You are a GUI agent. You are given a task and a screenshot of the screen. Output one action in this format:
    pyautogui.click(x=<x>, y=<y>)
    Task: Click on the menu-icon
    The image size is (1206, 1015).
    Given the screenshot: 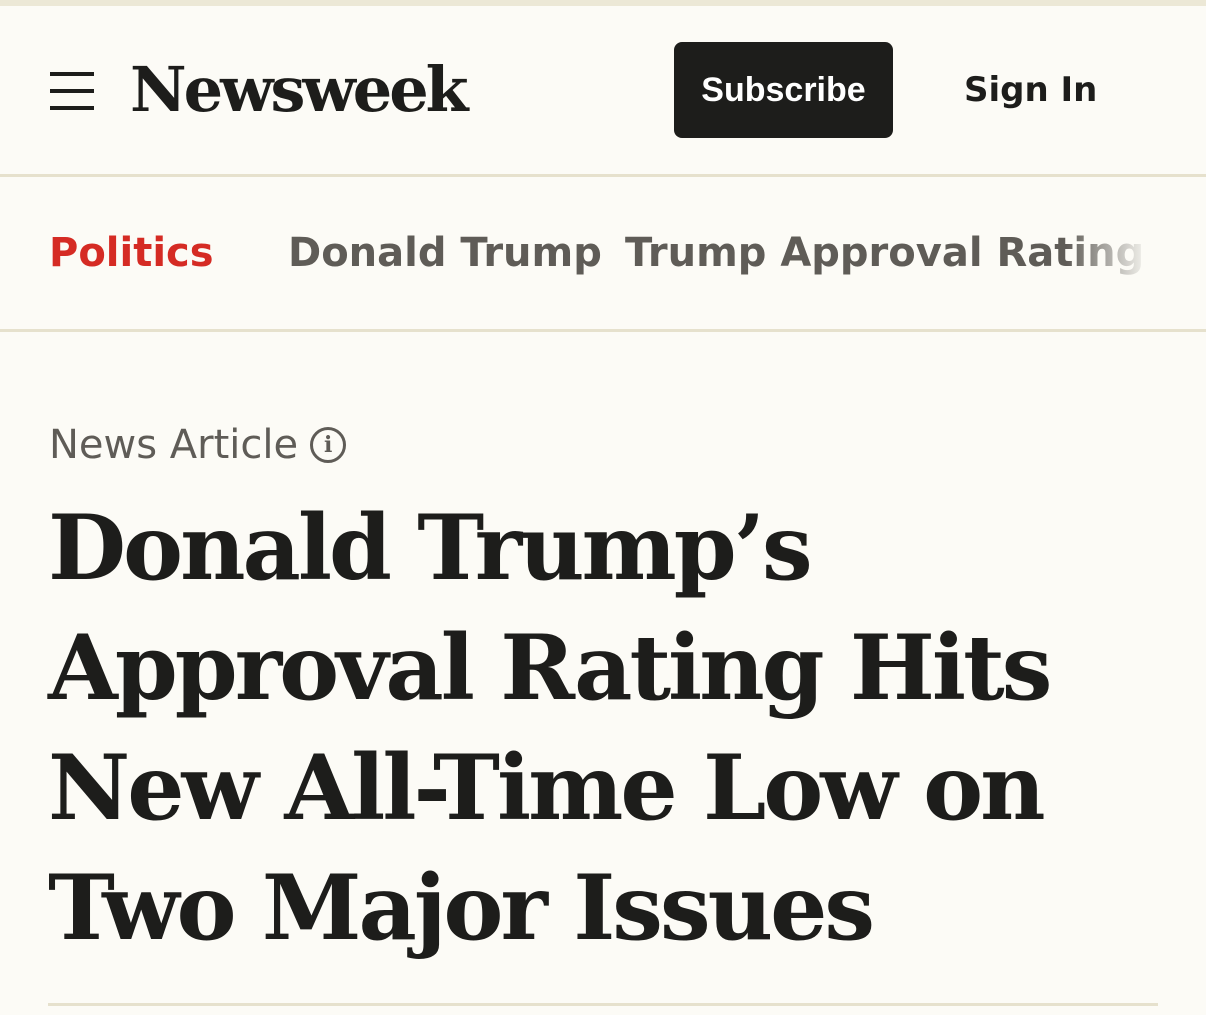 What is the action you would take?
    pyautogui.click(x=72, y=91)
    